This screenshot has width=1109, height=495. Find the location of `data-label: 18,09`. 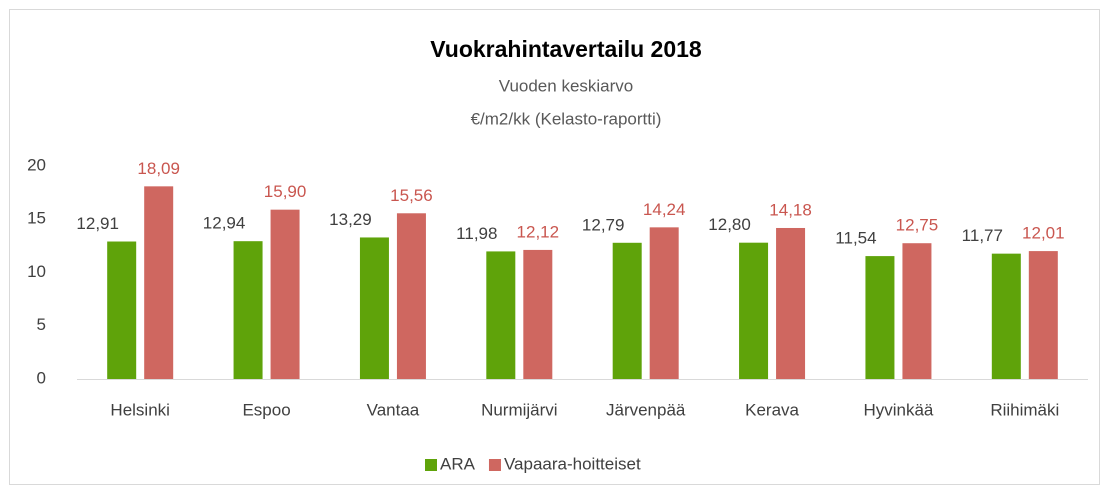

data-label: 18,09 is located at coordinates (158, 168).